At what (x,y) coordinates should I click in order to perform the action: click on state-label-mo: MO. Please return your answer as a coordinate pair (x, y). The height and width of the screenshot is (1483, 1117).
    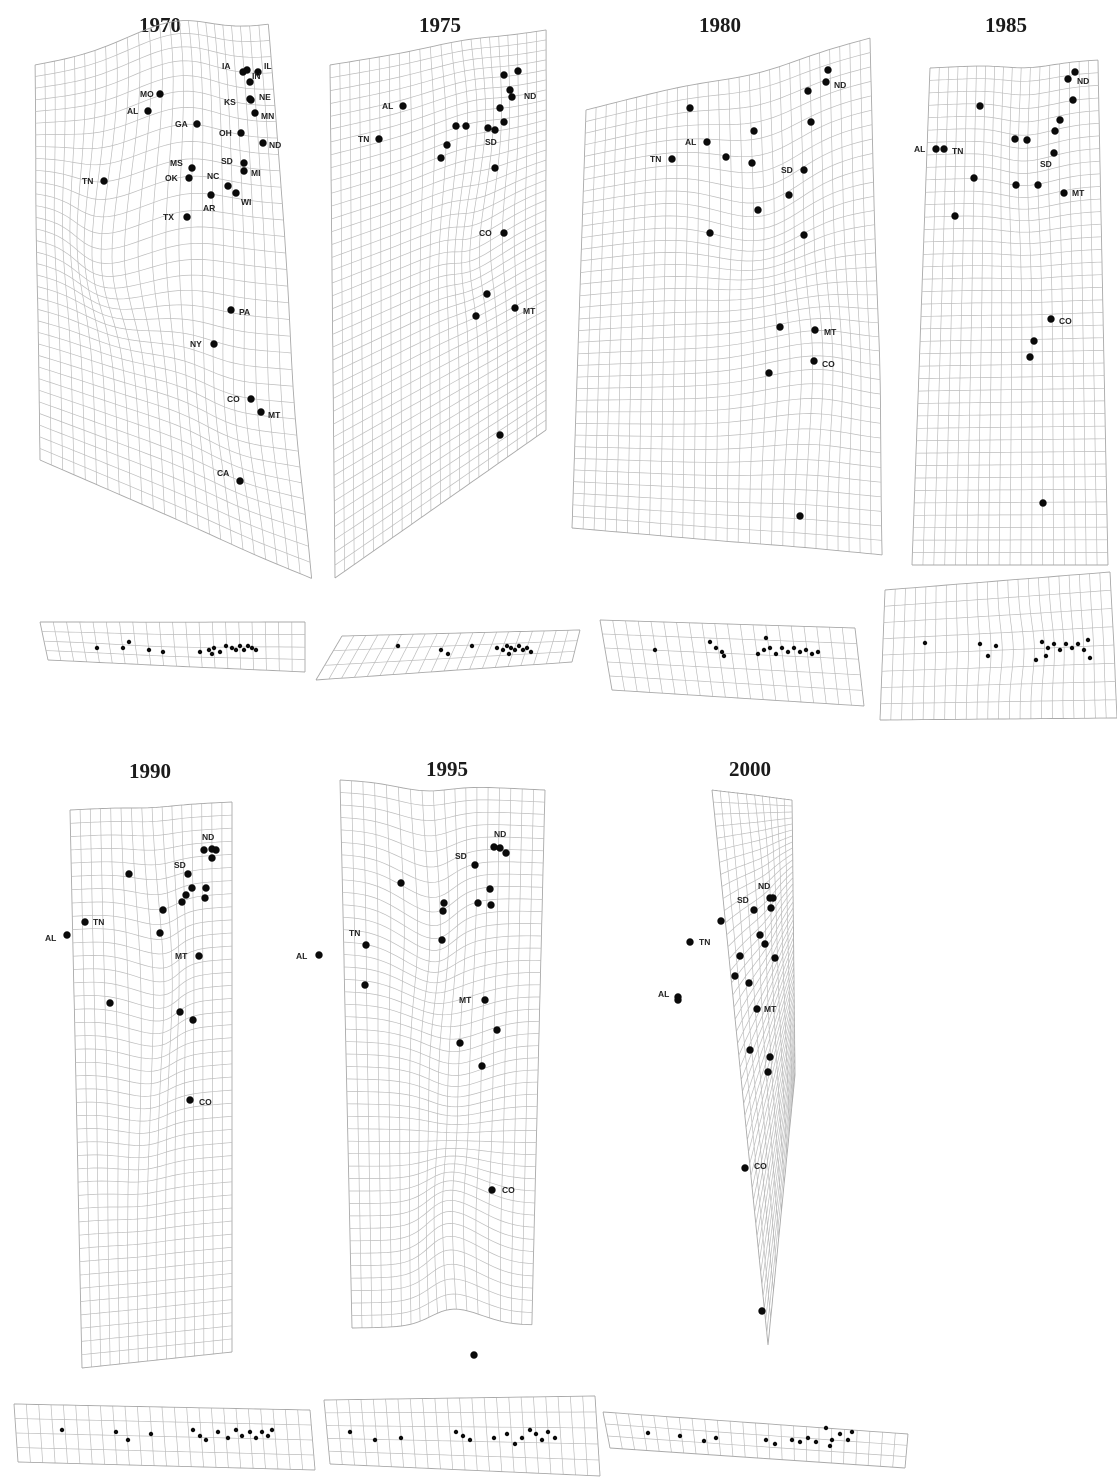
    Looking at the image, I should click on (147, 94).